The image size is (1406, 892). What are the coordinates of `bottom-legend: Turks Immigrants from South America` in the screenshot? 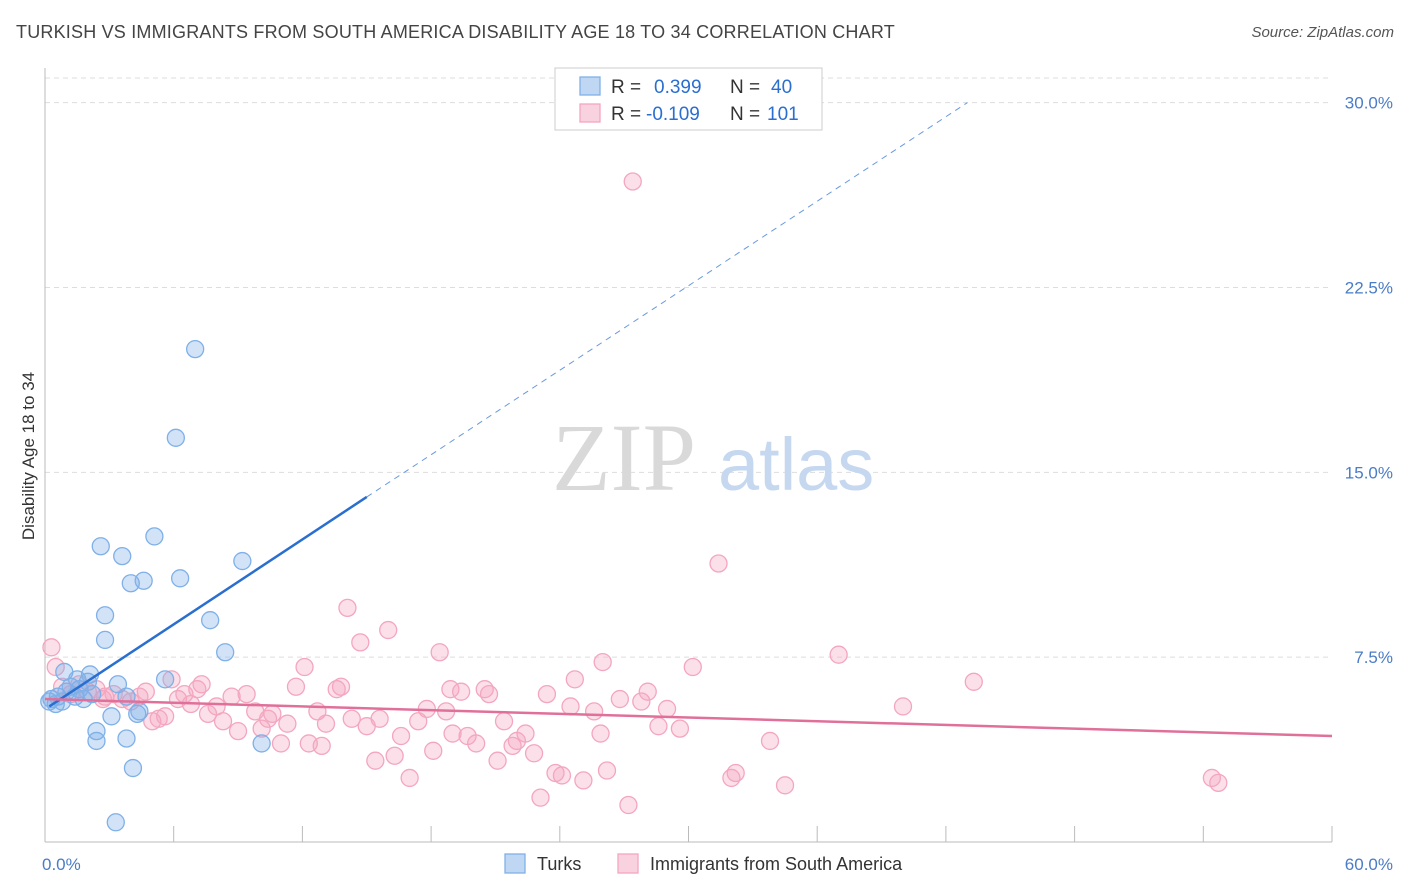 It's located at (703, 863).